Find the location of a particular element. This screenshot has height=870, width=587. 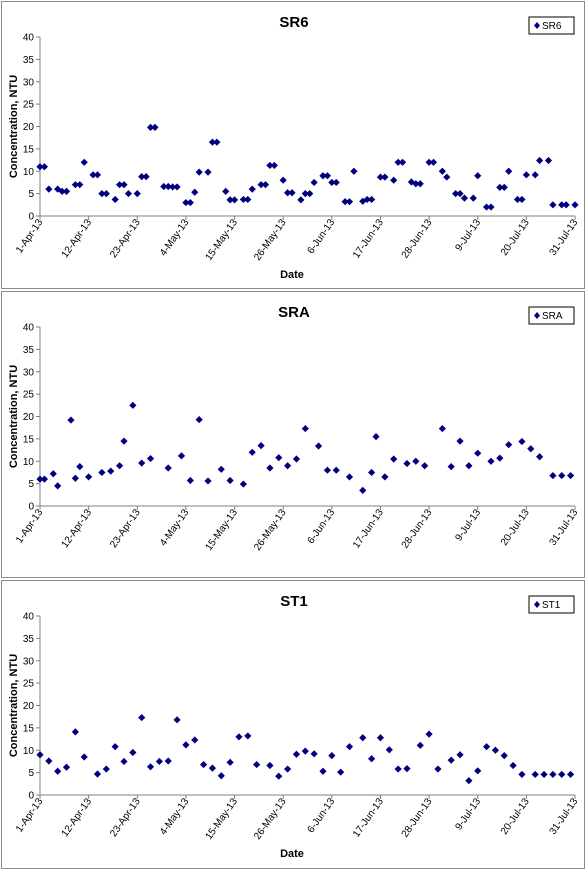

x-tick-label: 23-Apr-13 is located at coordinates (125, 238).